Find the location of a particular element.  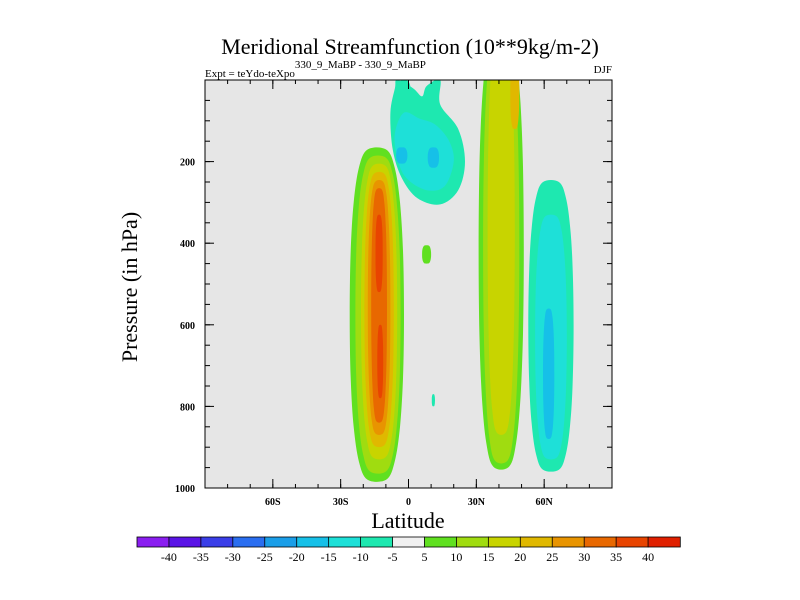

colorbar-label: 10 is located at coordinates (456, 557).